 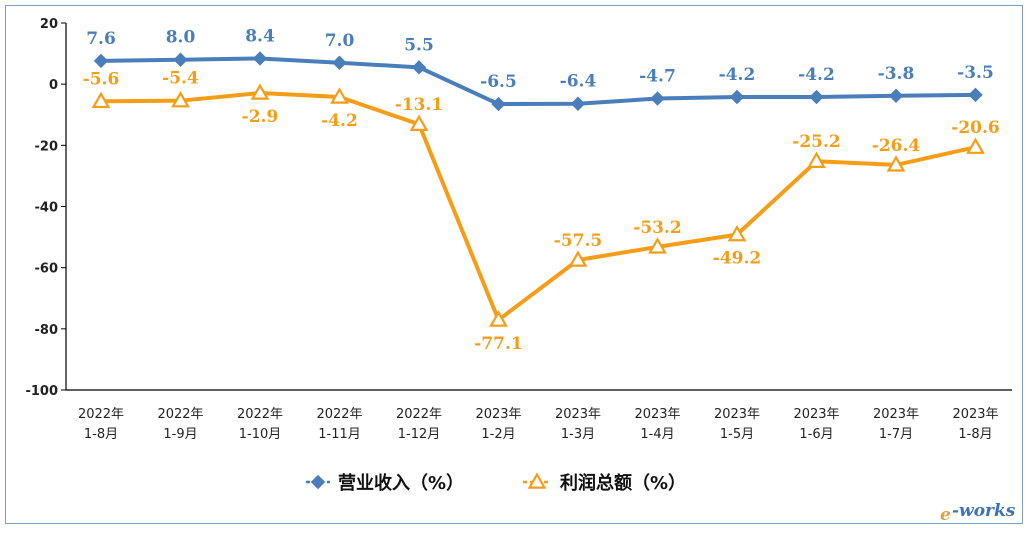 What do you see at coordinates (498, 434) in the screenshot?
I see `x-tick-label-period: 1-2月` at bounding box center [498, 434].